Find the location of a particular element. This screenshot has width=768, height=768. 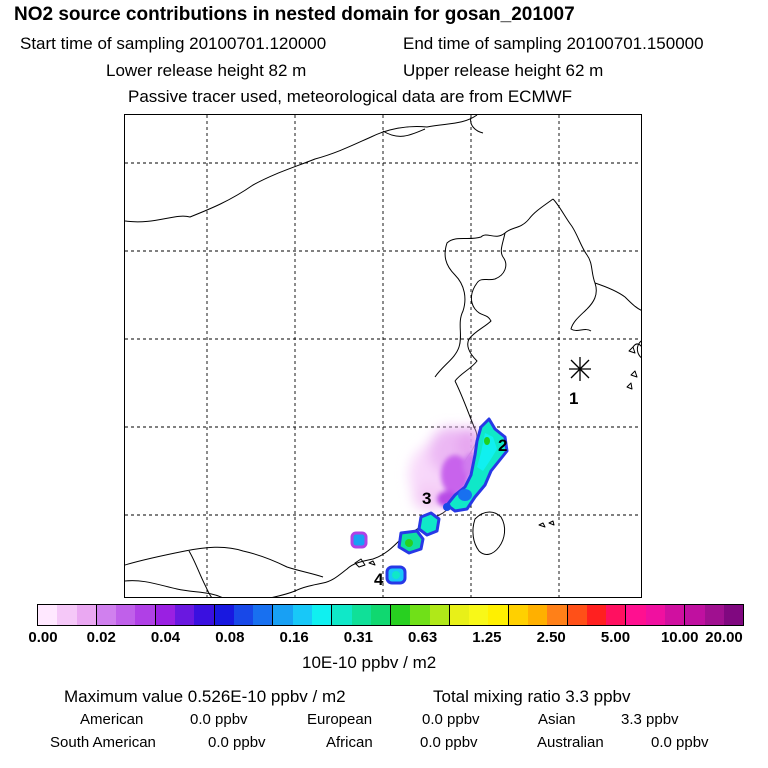

colorbar-tick-label: 2.50 is located at coordinates (551, 637).